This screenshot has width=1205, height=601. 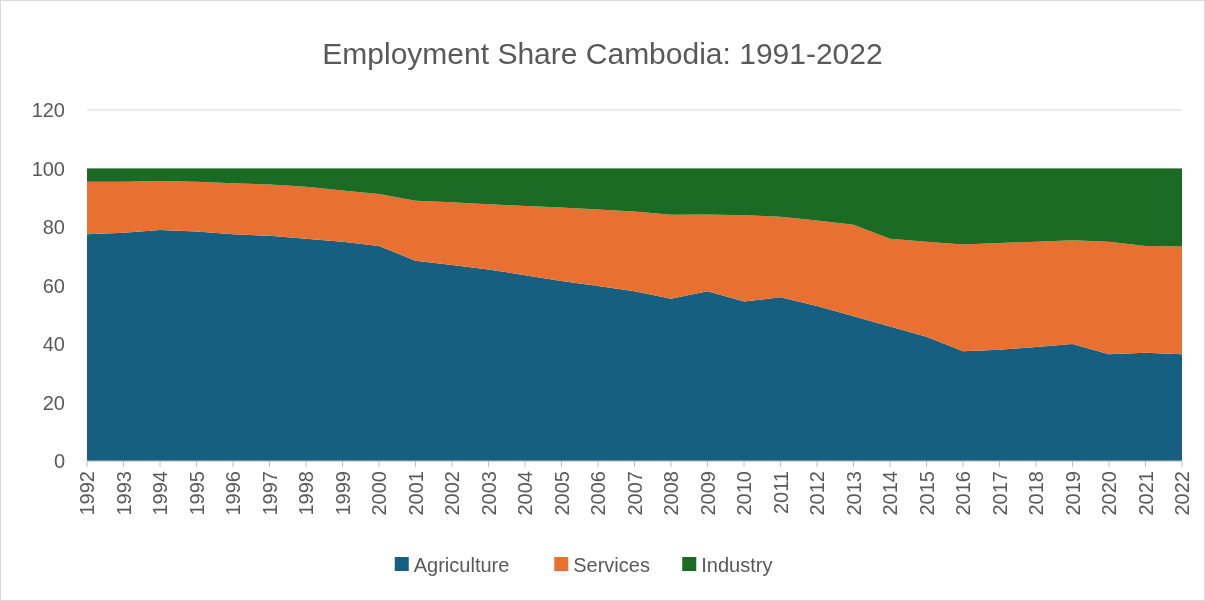 I want to click on x-tick-label: 1993, so click(x=123, y=493).